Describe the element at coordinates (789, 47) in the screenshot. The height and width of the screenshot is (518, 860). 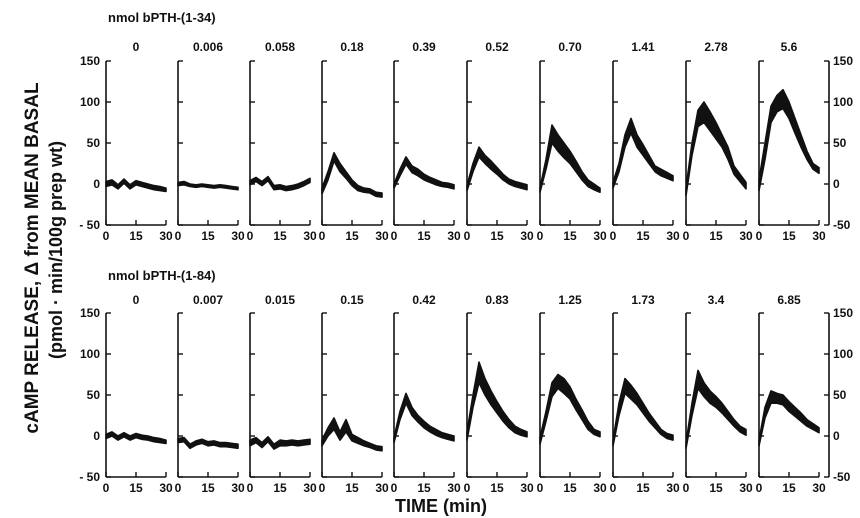
I see `dose-label: 5.6` at that location.